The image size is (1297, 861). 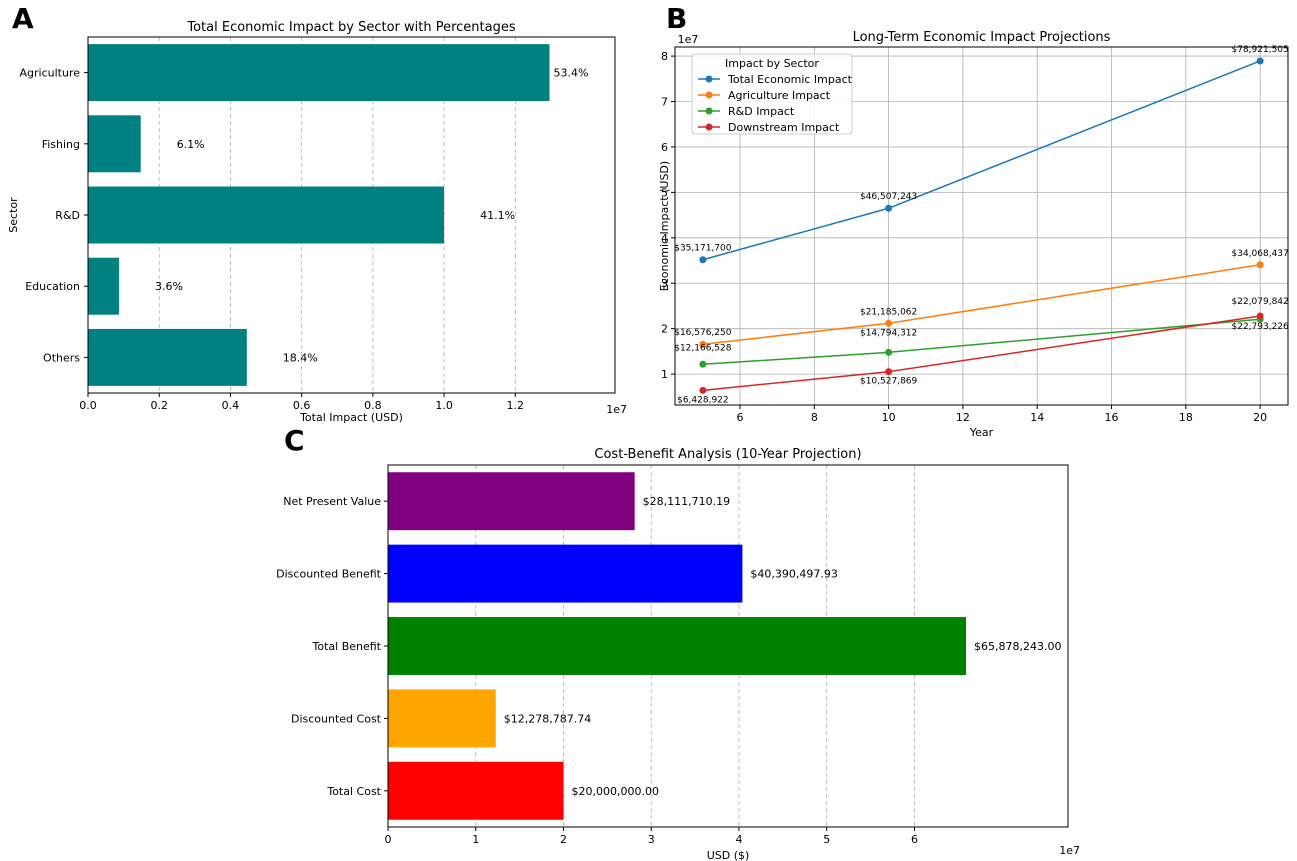 What do you see at coordinates (353, 791) in the screenshot?
I see `y-tick-label: Total Cost` at bounding box center [353, 791].